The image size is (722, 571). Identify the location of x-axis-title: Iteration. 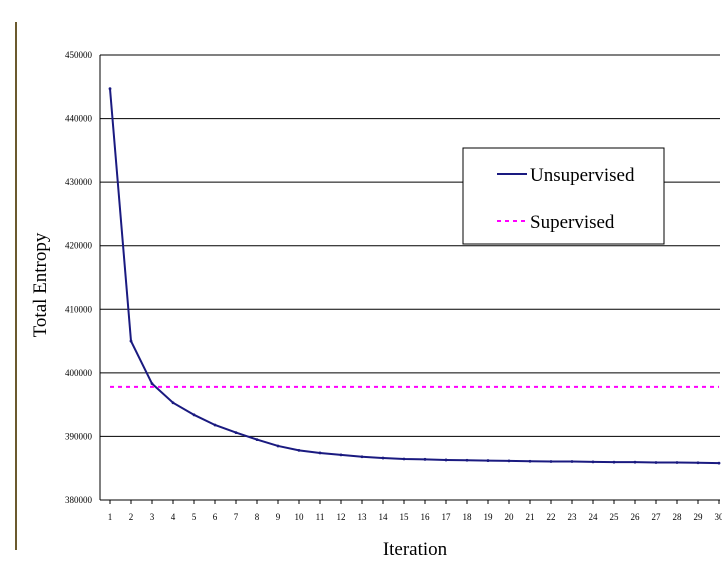
(415, 549).